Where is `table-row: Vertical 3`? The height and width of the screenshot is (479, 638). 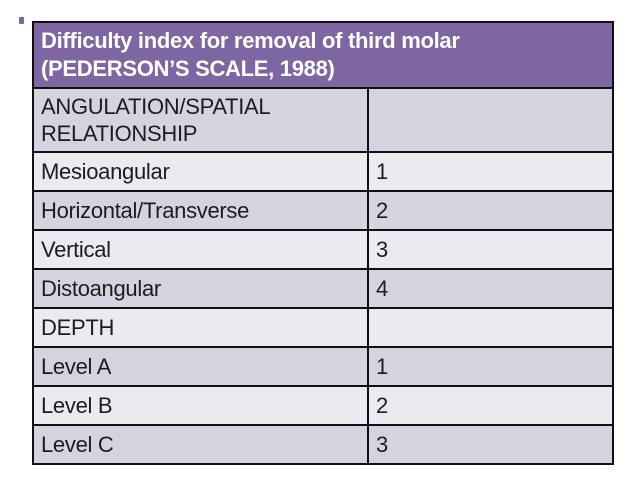 table-row: Vertical 3 is located at coordinates (323, 249).